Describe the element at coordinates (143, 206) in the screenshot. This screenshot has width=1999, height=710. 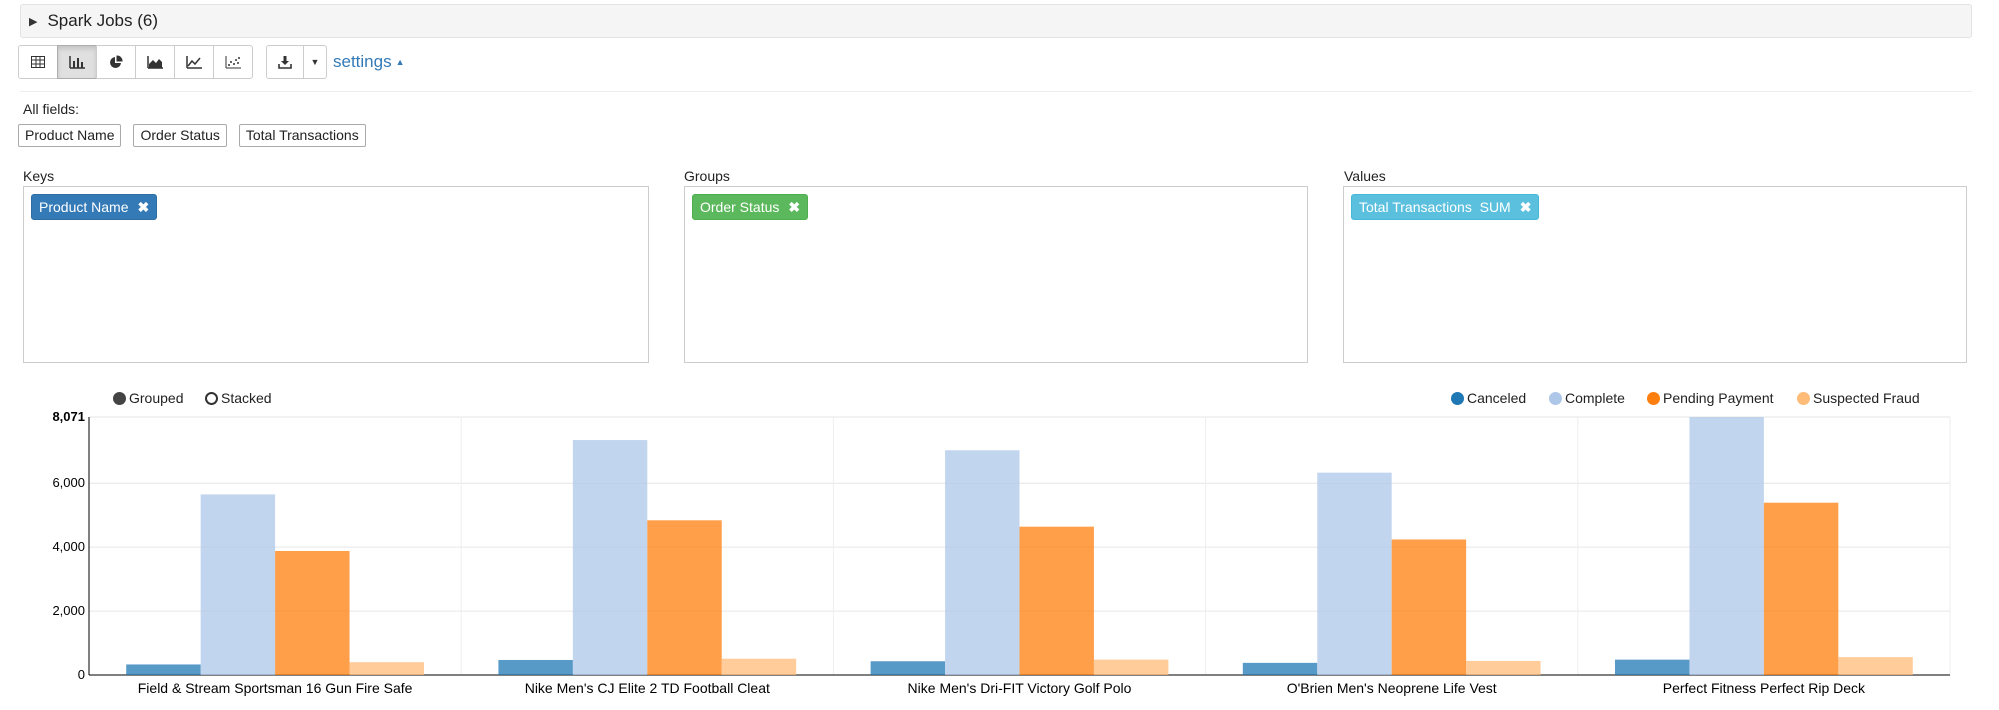
I see `remove-key-icon: ✖` at that location.